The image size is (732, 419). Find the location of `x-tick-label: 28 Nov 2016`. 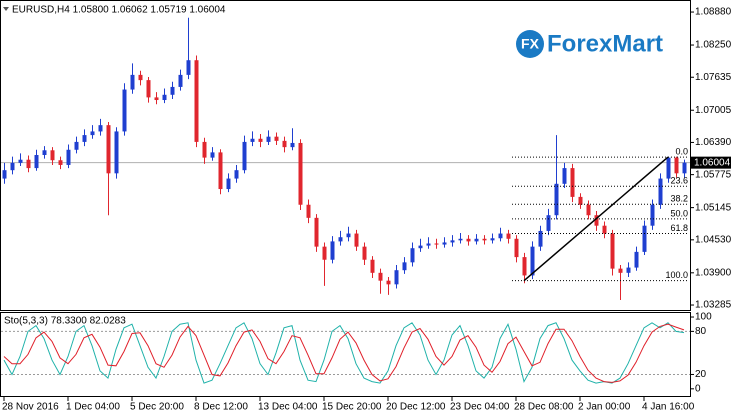

x-tick-label: 28 Nov 2016 is located at coordinates (30, 407).